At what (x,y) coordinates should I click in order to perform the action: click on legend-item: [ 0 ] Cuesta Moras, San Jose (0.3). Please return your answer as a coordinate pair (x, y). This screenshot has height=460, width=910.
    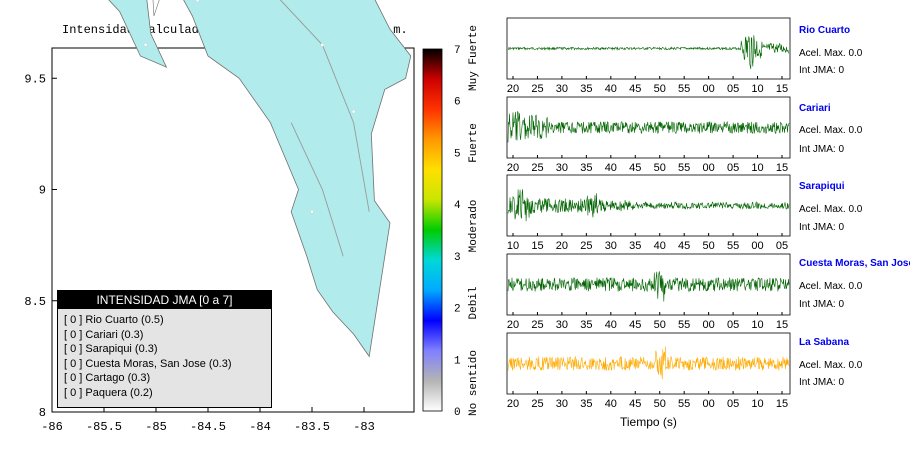
    Looking at the image, I should click on (148, 363).